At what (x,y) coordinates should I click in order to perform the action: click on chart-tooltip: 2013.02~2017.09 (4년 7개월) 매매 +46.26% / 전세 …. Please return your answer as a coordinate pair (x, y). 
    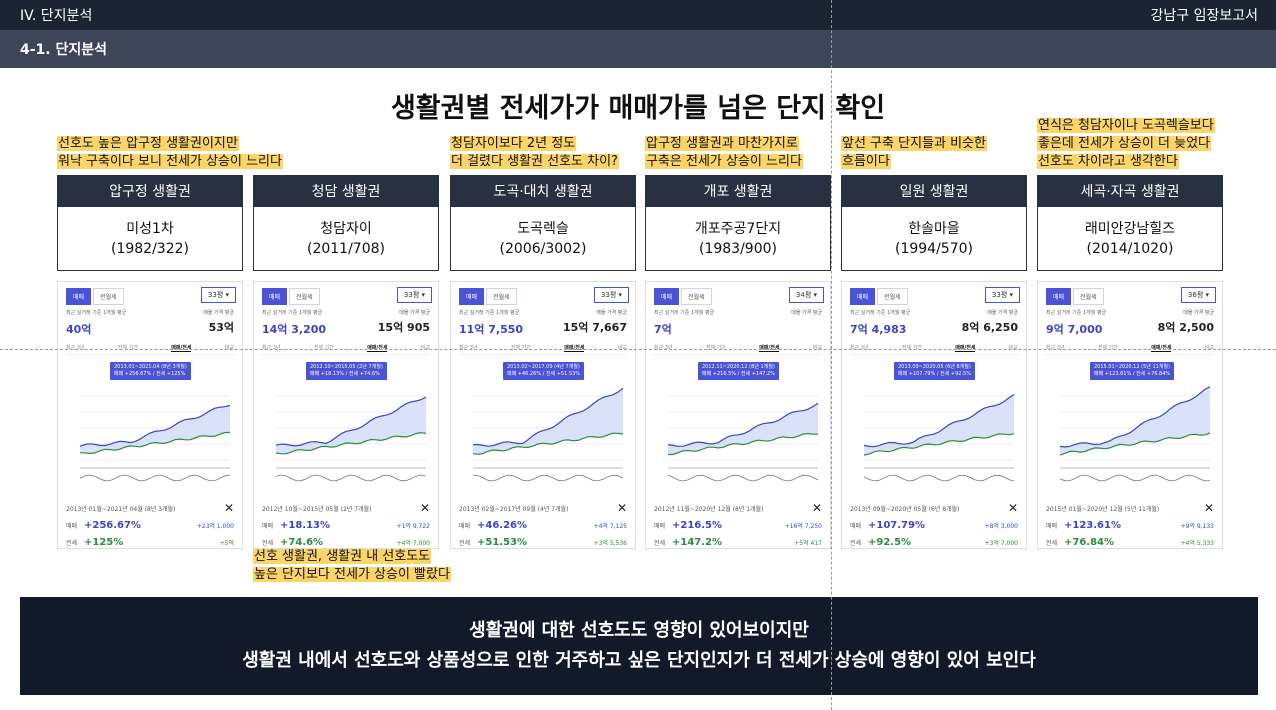
    Looking at the image, I should click on (543, 371).